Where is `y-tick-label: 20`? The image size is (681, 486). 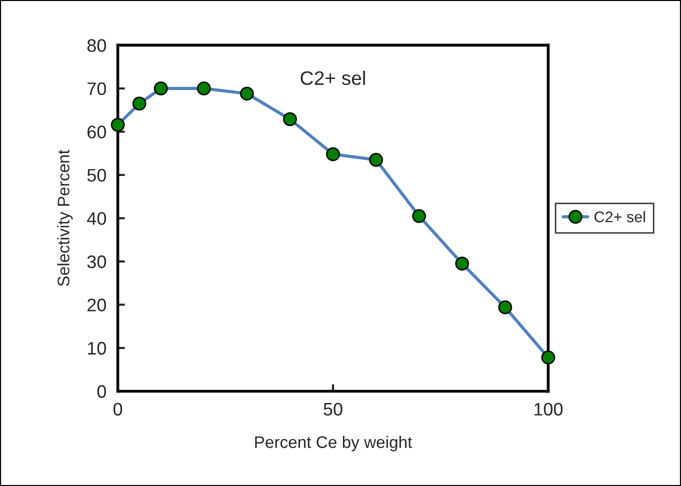
y-tick-label: 20 is located at coordinates (97, 305).